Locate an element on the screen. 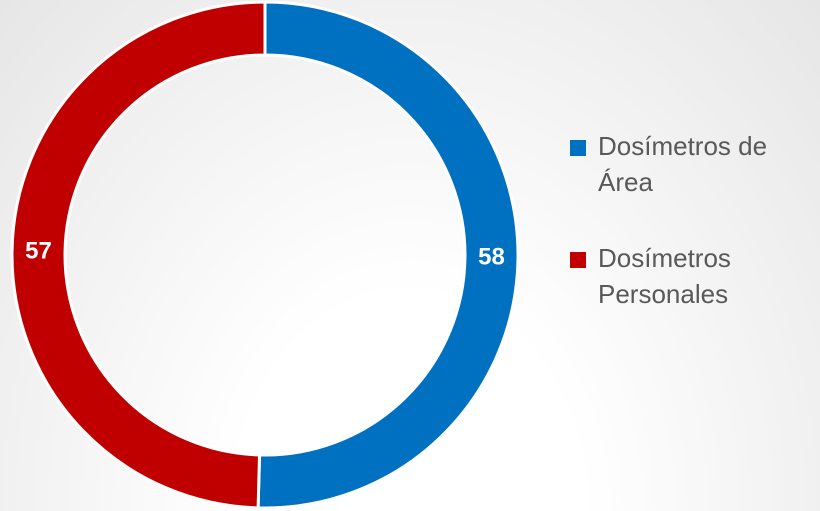 The width and height of the screenshot is (820, 511). legend-item: Dosímetros de Área is located at coordinates (695, 164).